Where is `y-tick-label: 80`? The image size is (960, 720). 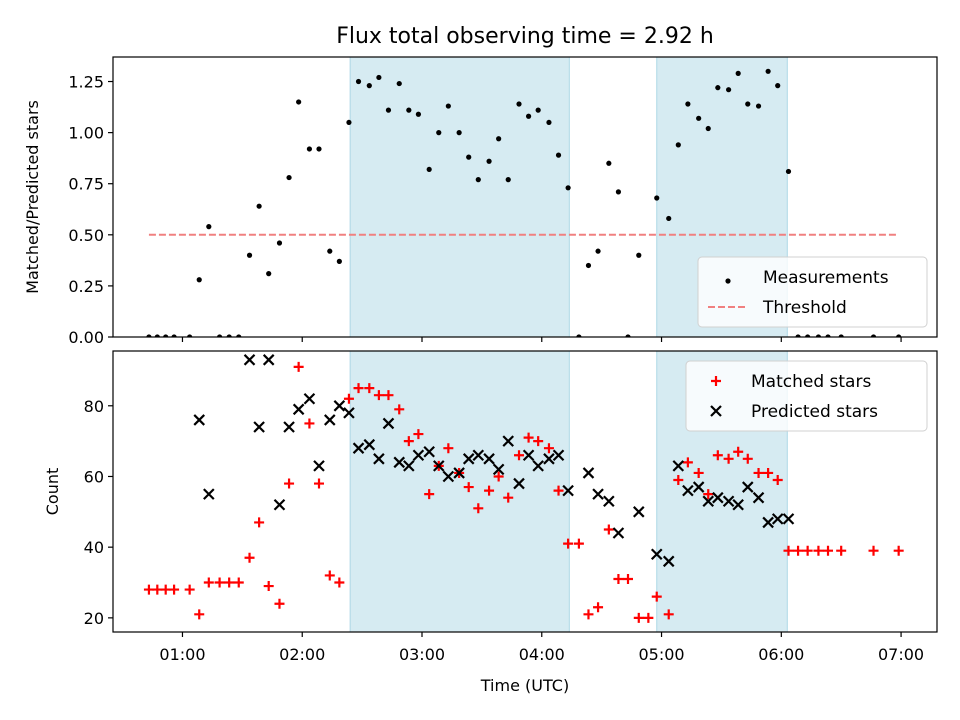
y-tick-label: 80 is located at coordinates (94, 406).